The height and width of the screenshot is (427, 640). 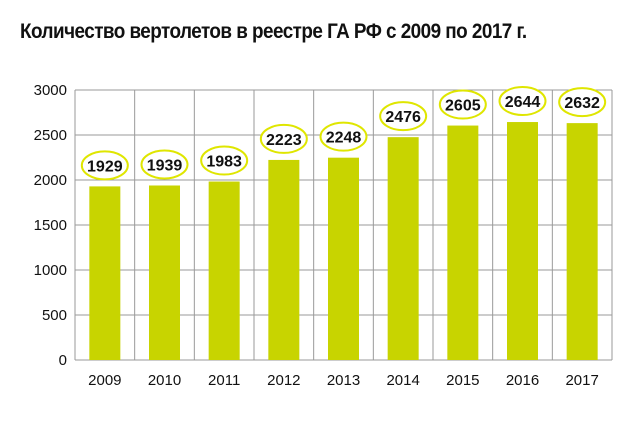 I want to click on bar-2010, so click(x=164, y=272).